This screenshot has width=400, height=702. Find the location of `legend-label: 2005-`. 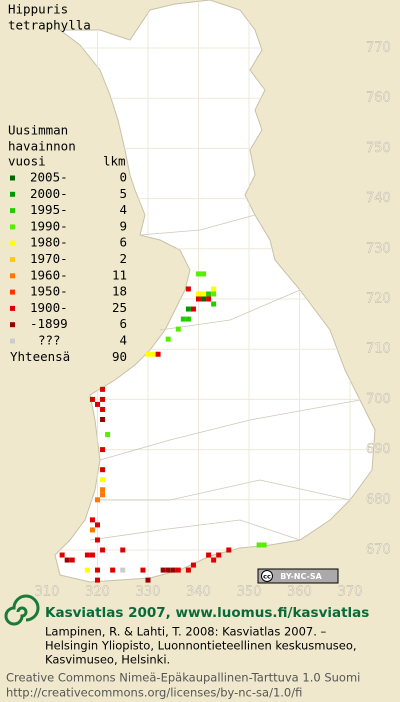

legend-label: 2005- is located at coordinates (49, 177).